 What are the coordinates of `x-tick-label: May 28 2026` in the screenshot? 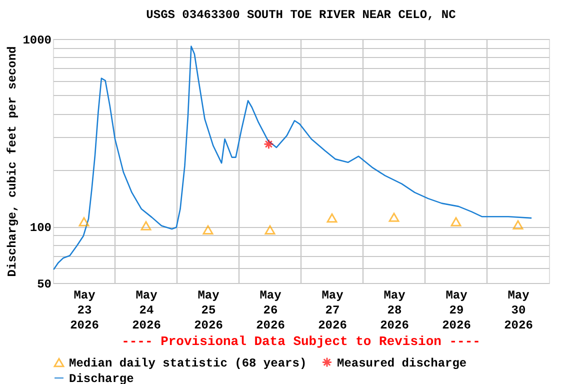 It's located at (394, 310).